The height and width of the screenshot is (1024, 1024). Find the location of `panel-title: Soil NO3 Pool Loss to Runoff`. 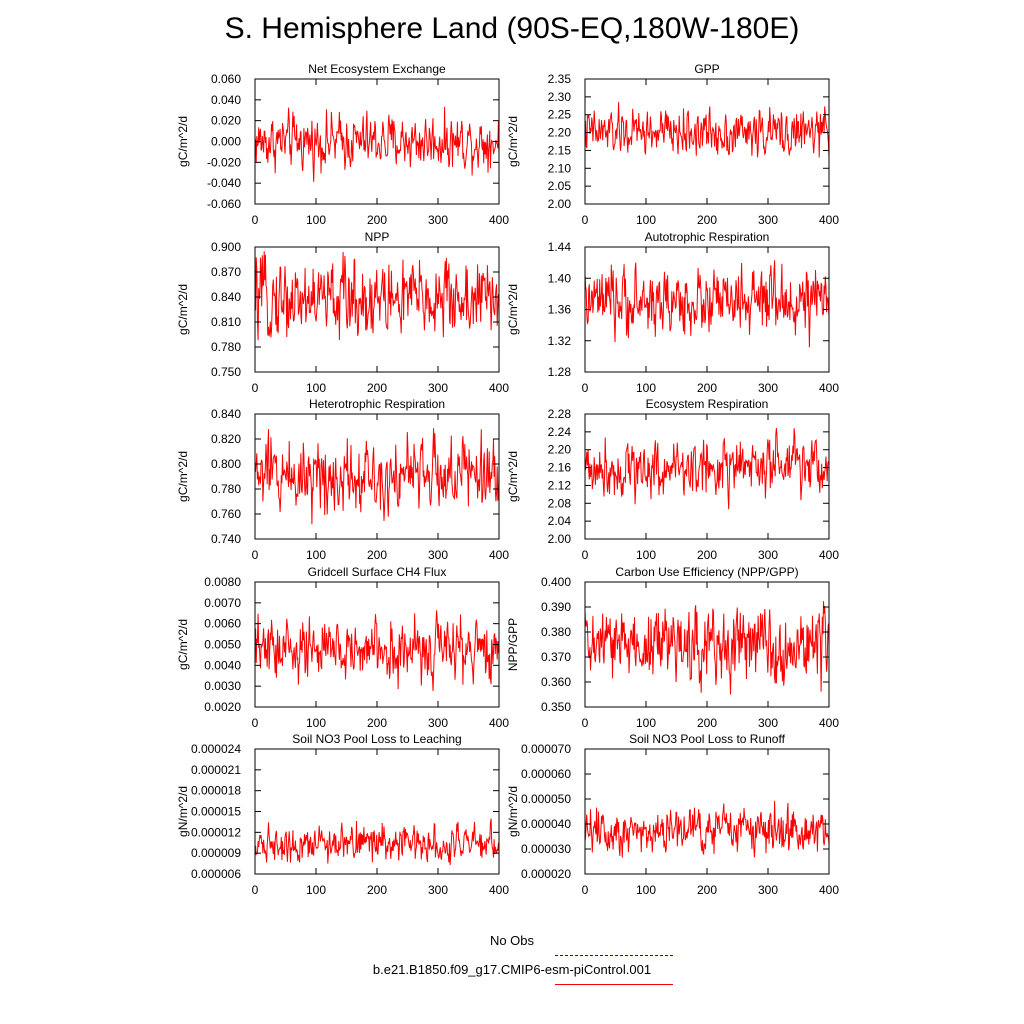

panel-title: Soil NO3 Pool Loss to Runoff is located at coordinates (707, 739).